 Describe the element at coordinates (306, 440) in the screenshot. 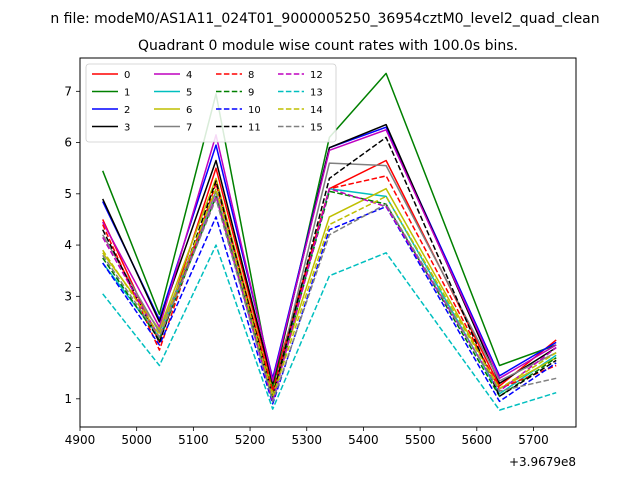

I see `x-tick-label: 5300` at that location.